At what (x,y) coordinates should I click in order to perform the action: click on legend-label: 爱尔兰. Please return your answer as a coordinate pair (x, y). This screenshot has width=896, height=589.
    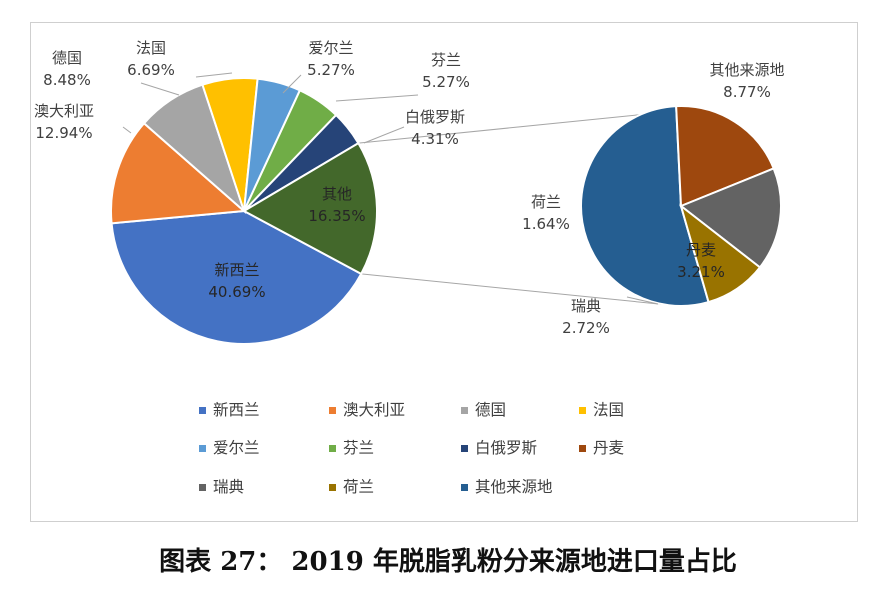
    Looking at the image, I should click on (236, 448).